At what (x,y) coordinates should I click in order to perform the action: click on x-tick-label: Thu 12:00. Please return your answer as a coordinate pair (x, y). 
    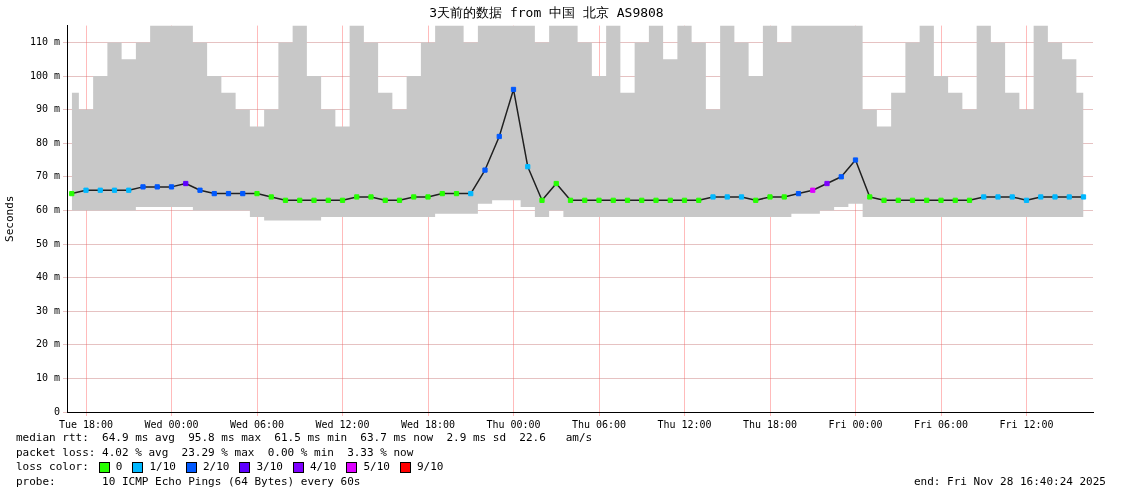
    Looking at the image, I should click on (684, 424).